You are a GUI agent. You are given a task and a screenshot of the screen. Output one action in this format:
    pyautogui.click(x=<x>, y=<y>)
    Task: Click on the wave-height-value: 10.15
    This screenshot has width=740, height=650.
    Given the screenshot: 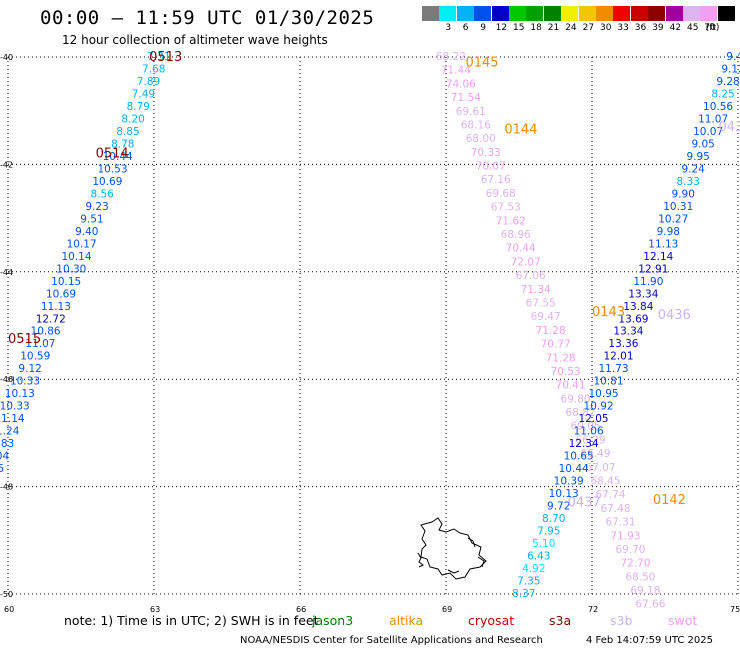 What is the action you would take?
    pyautogui.click(x=66, y=282)
    